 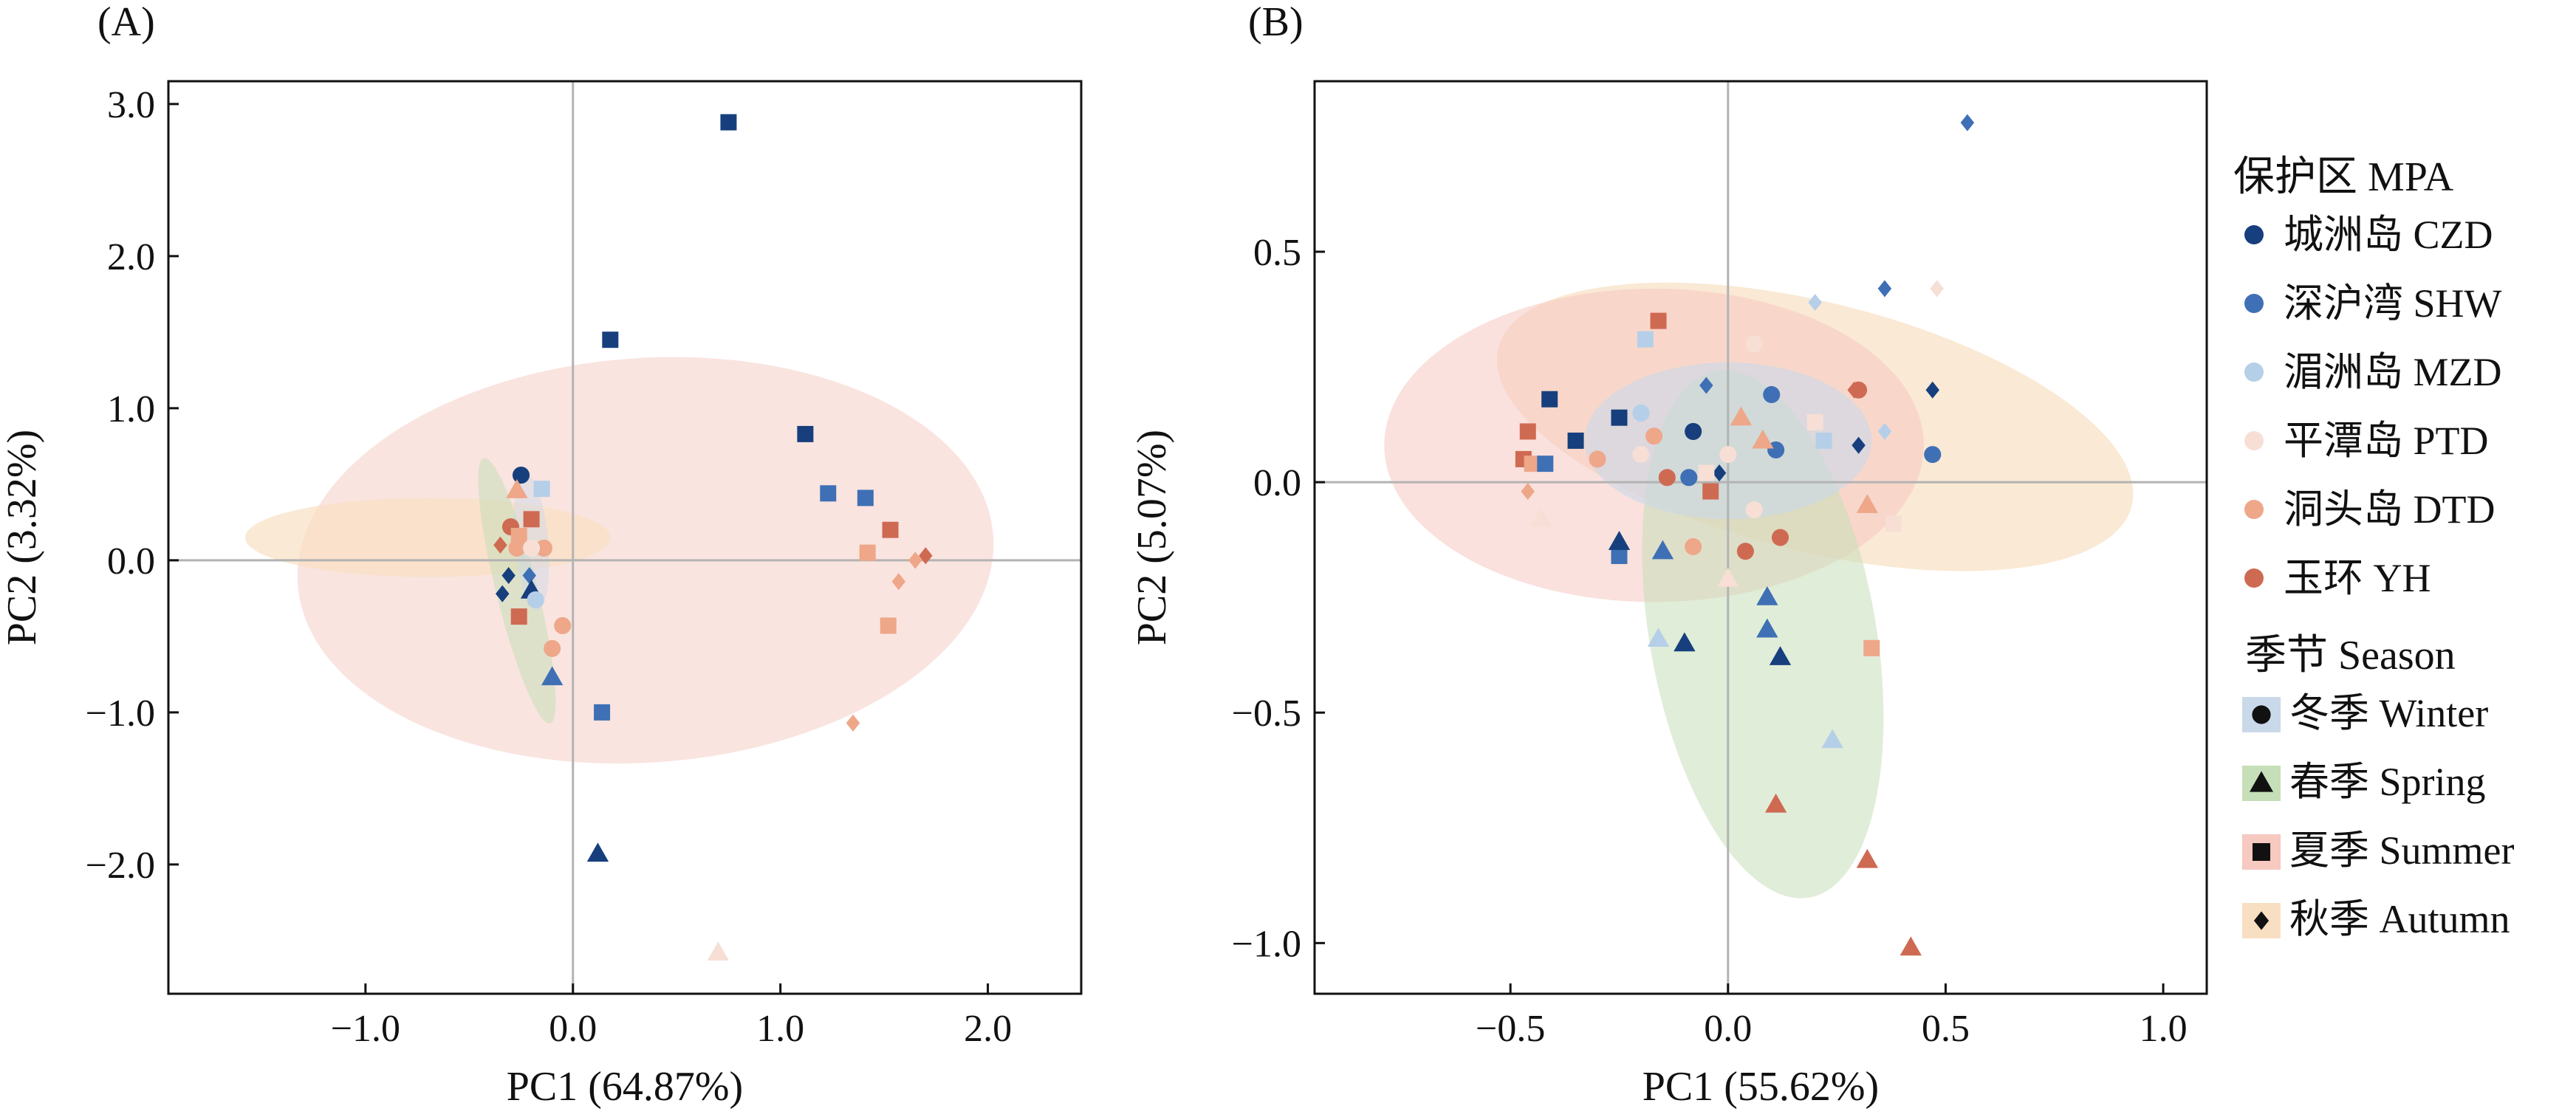 What do you see at coordinates (2387, 782) in the screenshot?
I see `legend-season-label: 春季 Spring` at bounding box center [2387, 782].